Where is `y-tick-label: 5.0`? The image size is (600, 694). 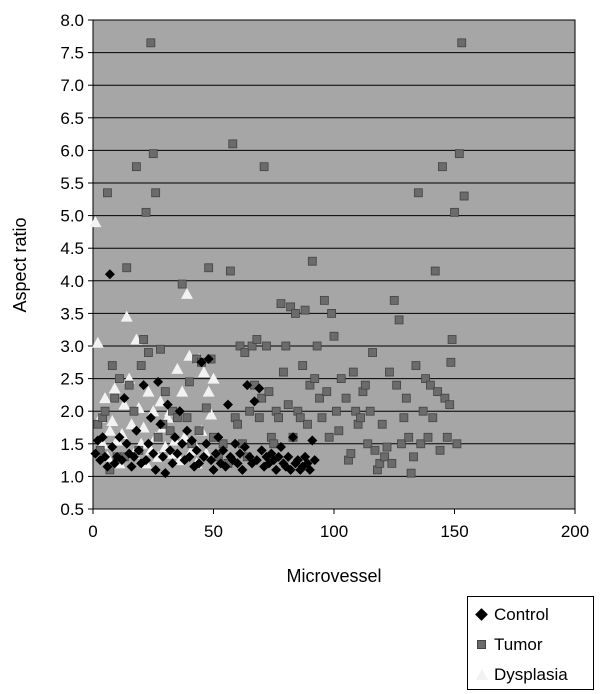 y-tick-label: 5.0 is located at coordinates (72, 216).